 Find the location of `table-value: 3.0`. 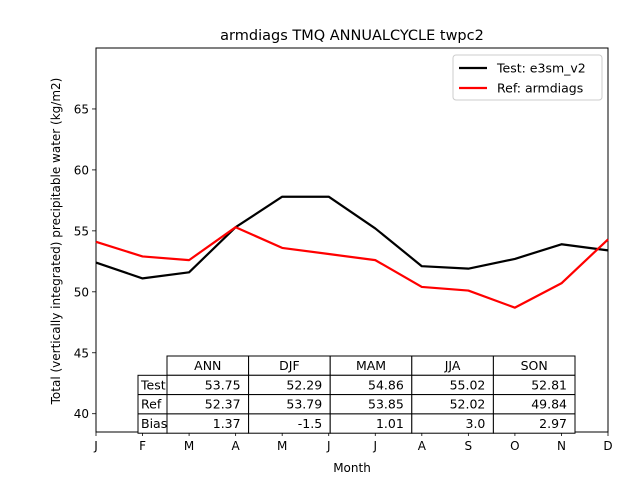

table-value: 3.0 is located at coordinates (476, 423).